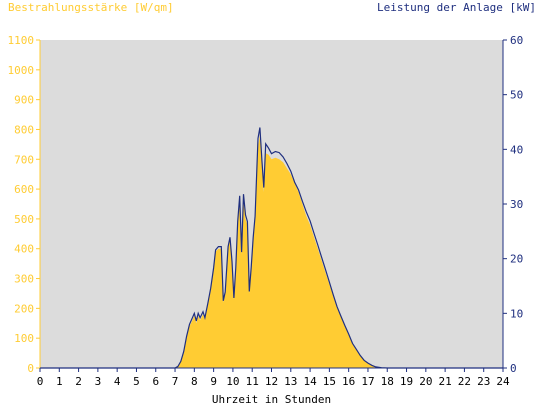 The height and width of the screenshot is (408, 544). Describe the element at coordinates (21, 40) in the screenshot. I see `left-y-tick-label: 1100` at that location.